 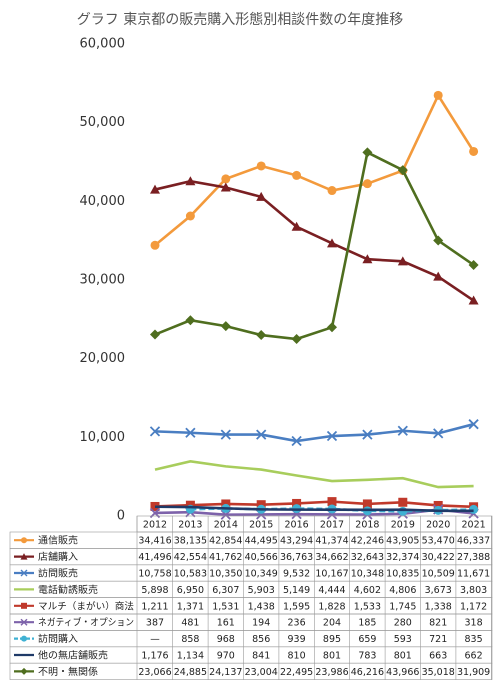 I want to click on table-cell: 34,416, so click(x=154, y=541).